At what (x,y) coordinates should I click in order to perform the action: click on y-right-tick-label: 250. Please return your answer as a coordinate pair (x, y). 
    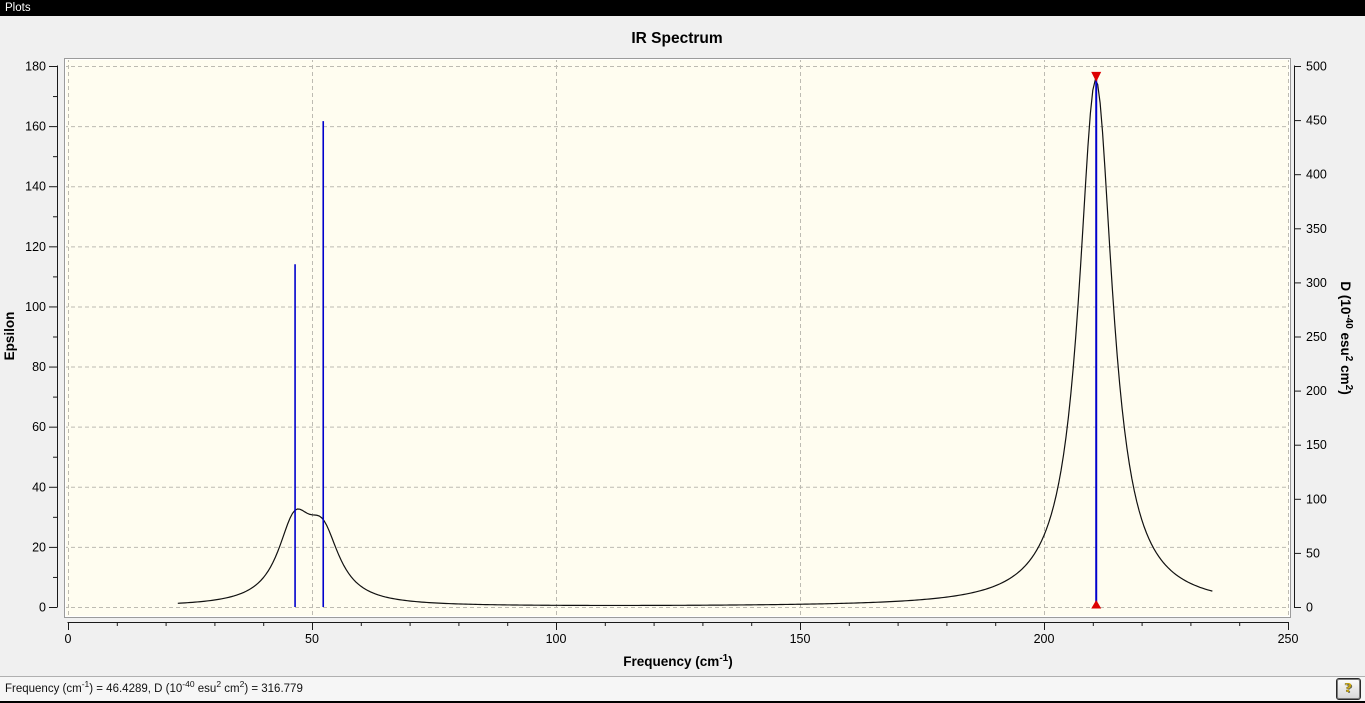
    Looking at the image, I should click on (1316, 337).